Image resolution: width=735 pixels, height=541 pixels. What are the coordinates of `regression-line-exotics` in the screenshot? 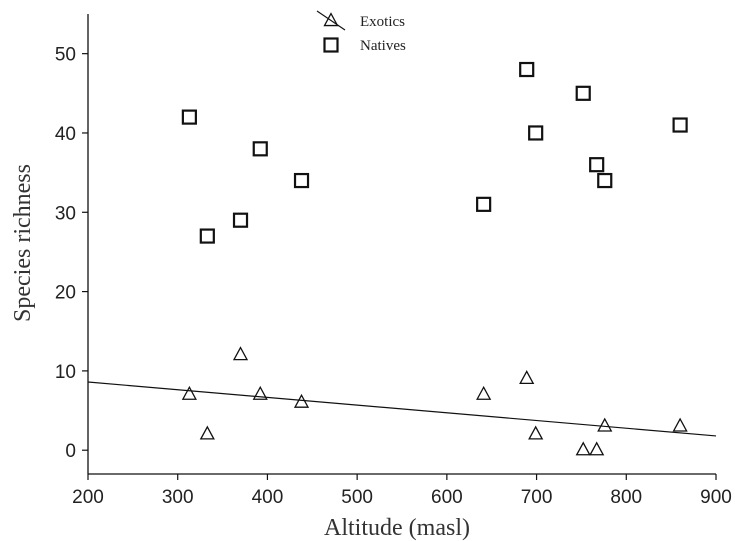 It's located at (402, 409).